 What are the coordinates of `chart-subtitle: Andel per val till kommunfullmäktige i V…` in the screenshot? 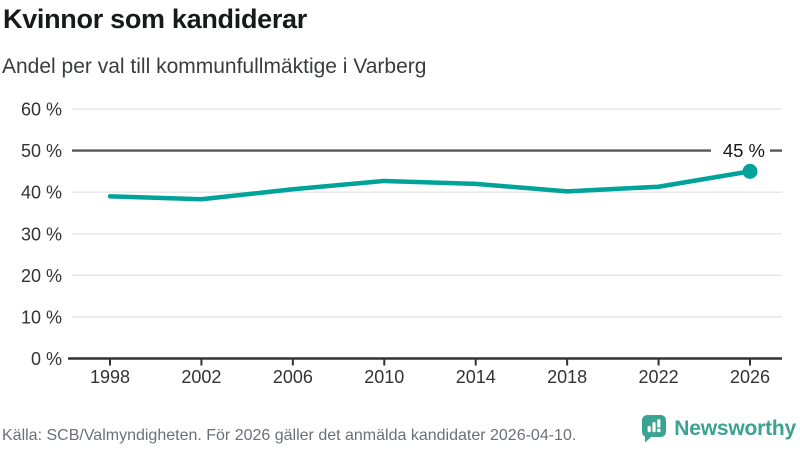 It's located at (214, 66).